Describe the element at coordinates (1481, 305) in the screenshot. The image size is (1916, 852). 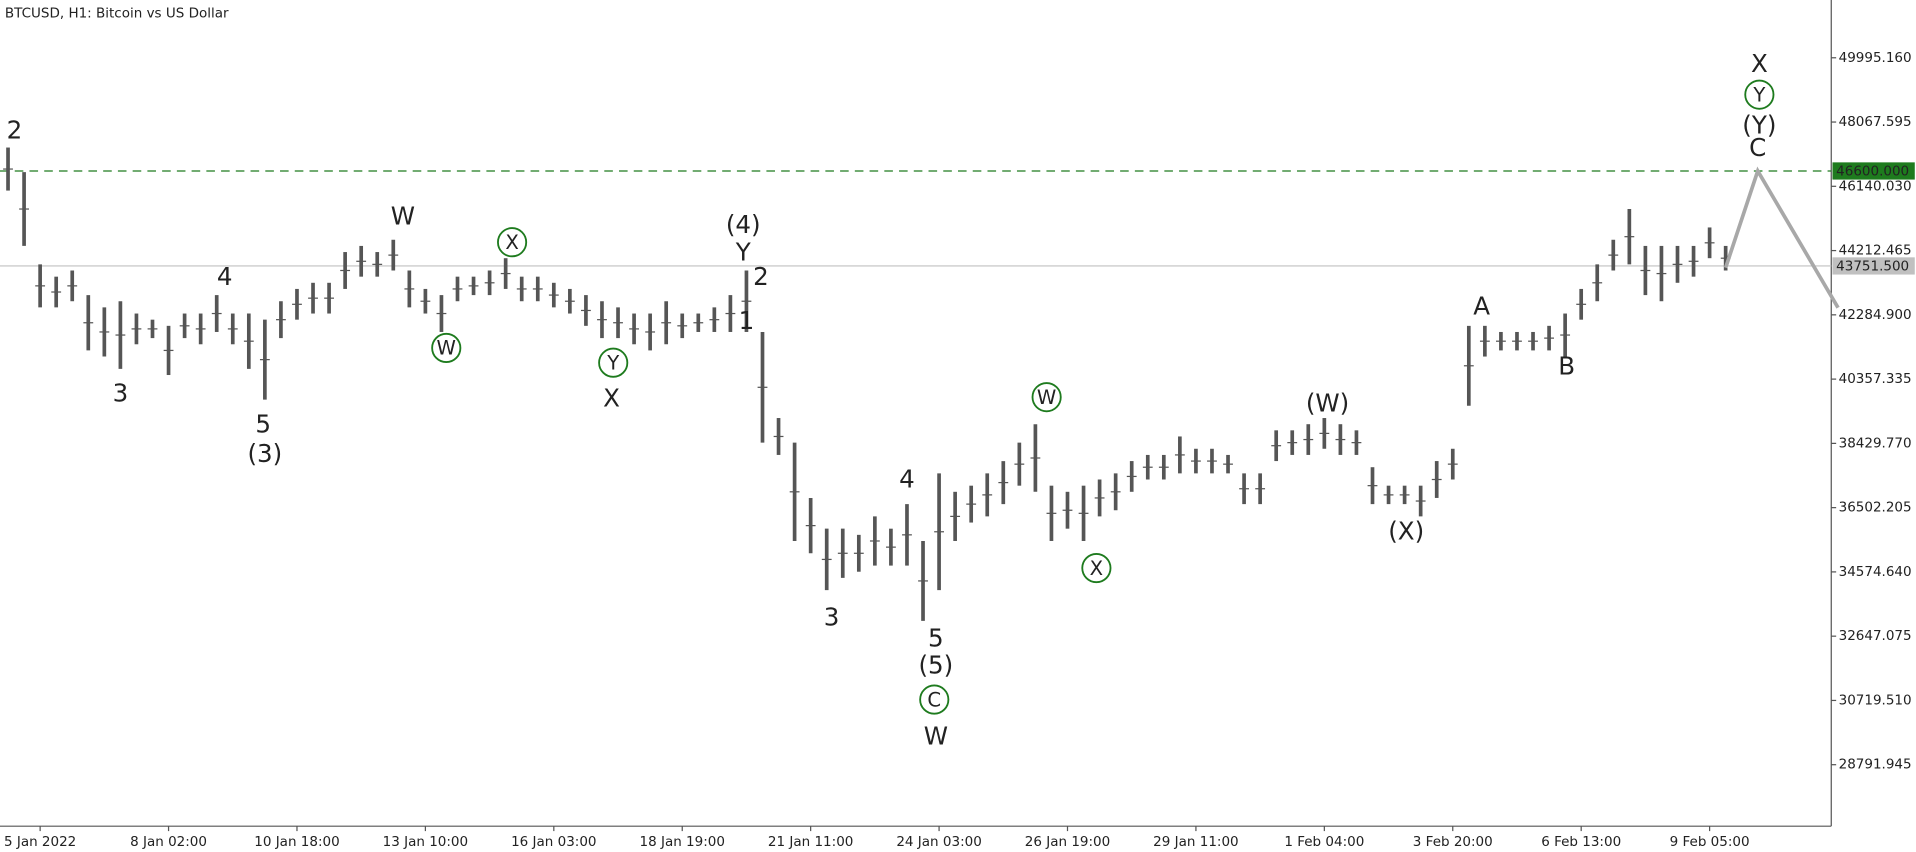
I see `wave-label: A` at that location.